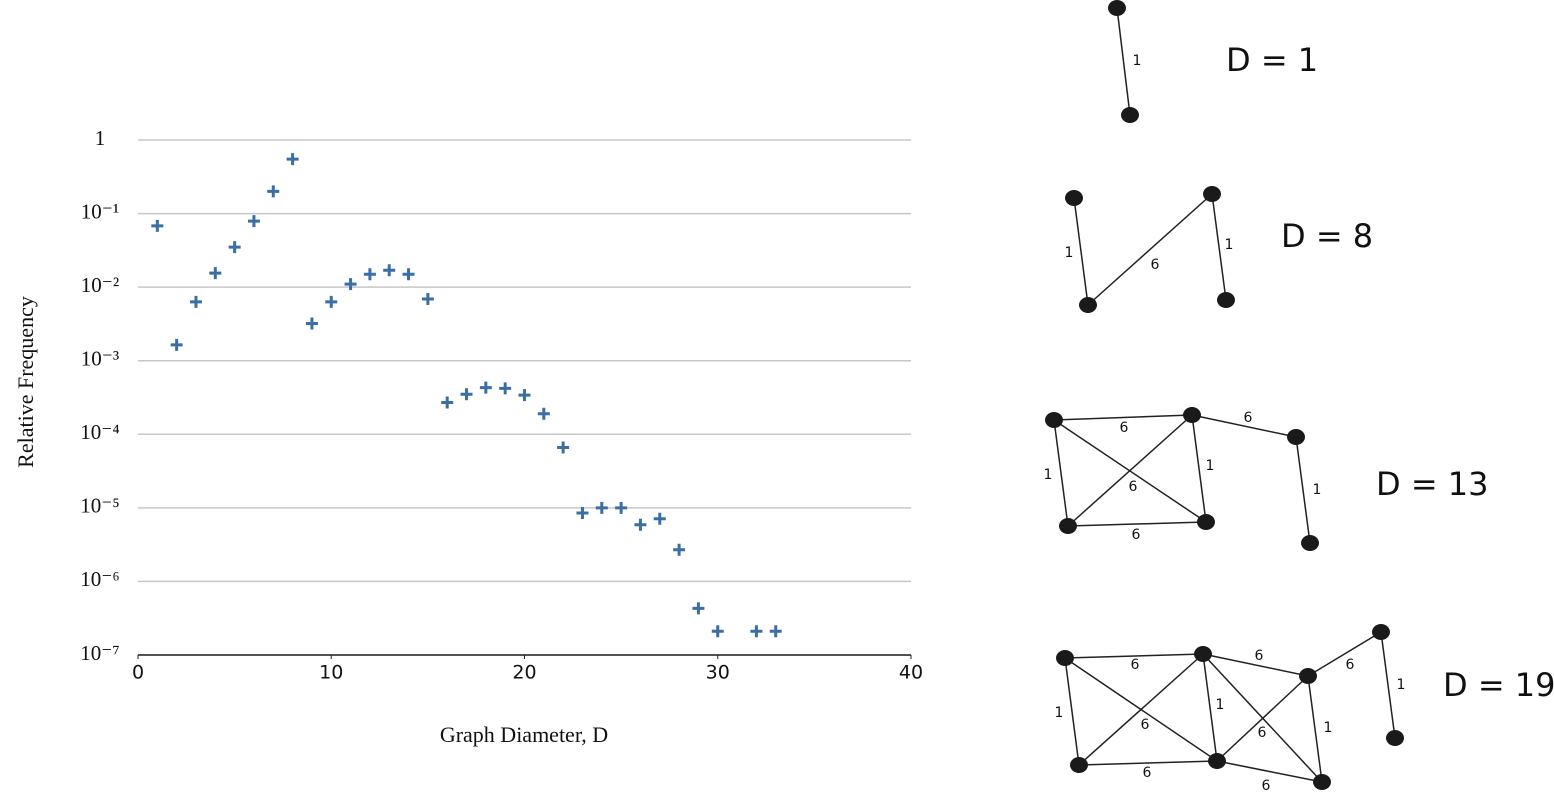  I want to click on y-tick-label: 10⁻⁷, so click(99, 653).